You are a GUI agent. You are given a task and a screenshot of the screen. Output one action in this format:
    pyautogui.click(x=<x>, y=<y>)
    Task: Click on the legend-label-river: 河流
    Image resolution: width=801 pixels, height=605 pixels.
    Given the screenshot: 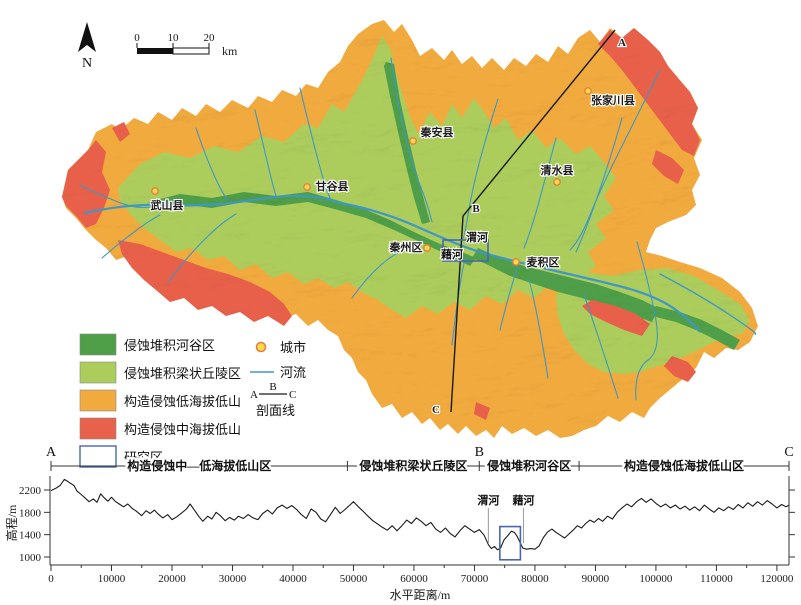 What is the action you would take?
    pyautogui.click(x=293, y=372)
    